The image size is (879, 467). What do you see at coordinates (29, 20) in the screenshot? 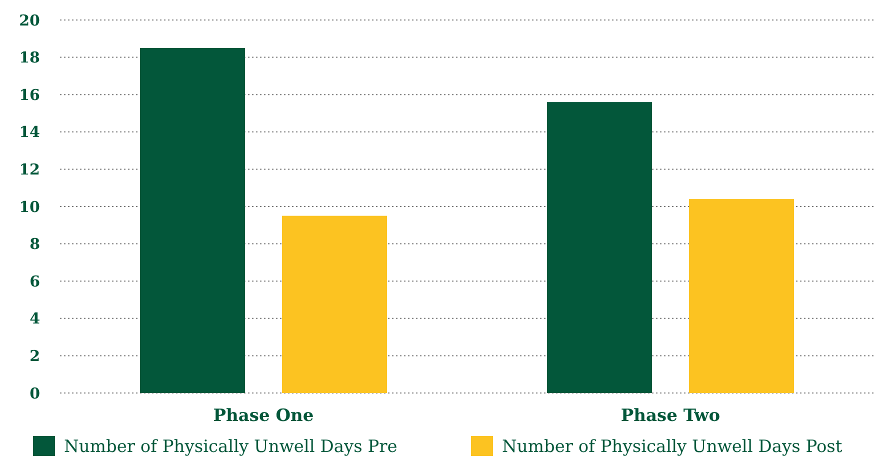
I see `y-tick-label: 20` at bounding box center [29, 20].